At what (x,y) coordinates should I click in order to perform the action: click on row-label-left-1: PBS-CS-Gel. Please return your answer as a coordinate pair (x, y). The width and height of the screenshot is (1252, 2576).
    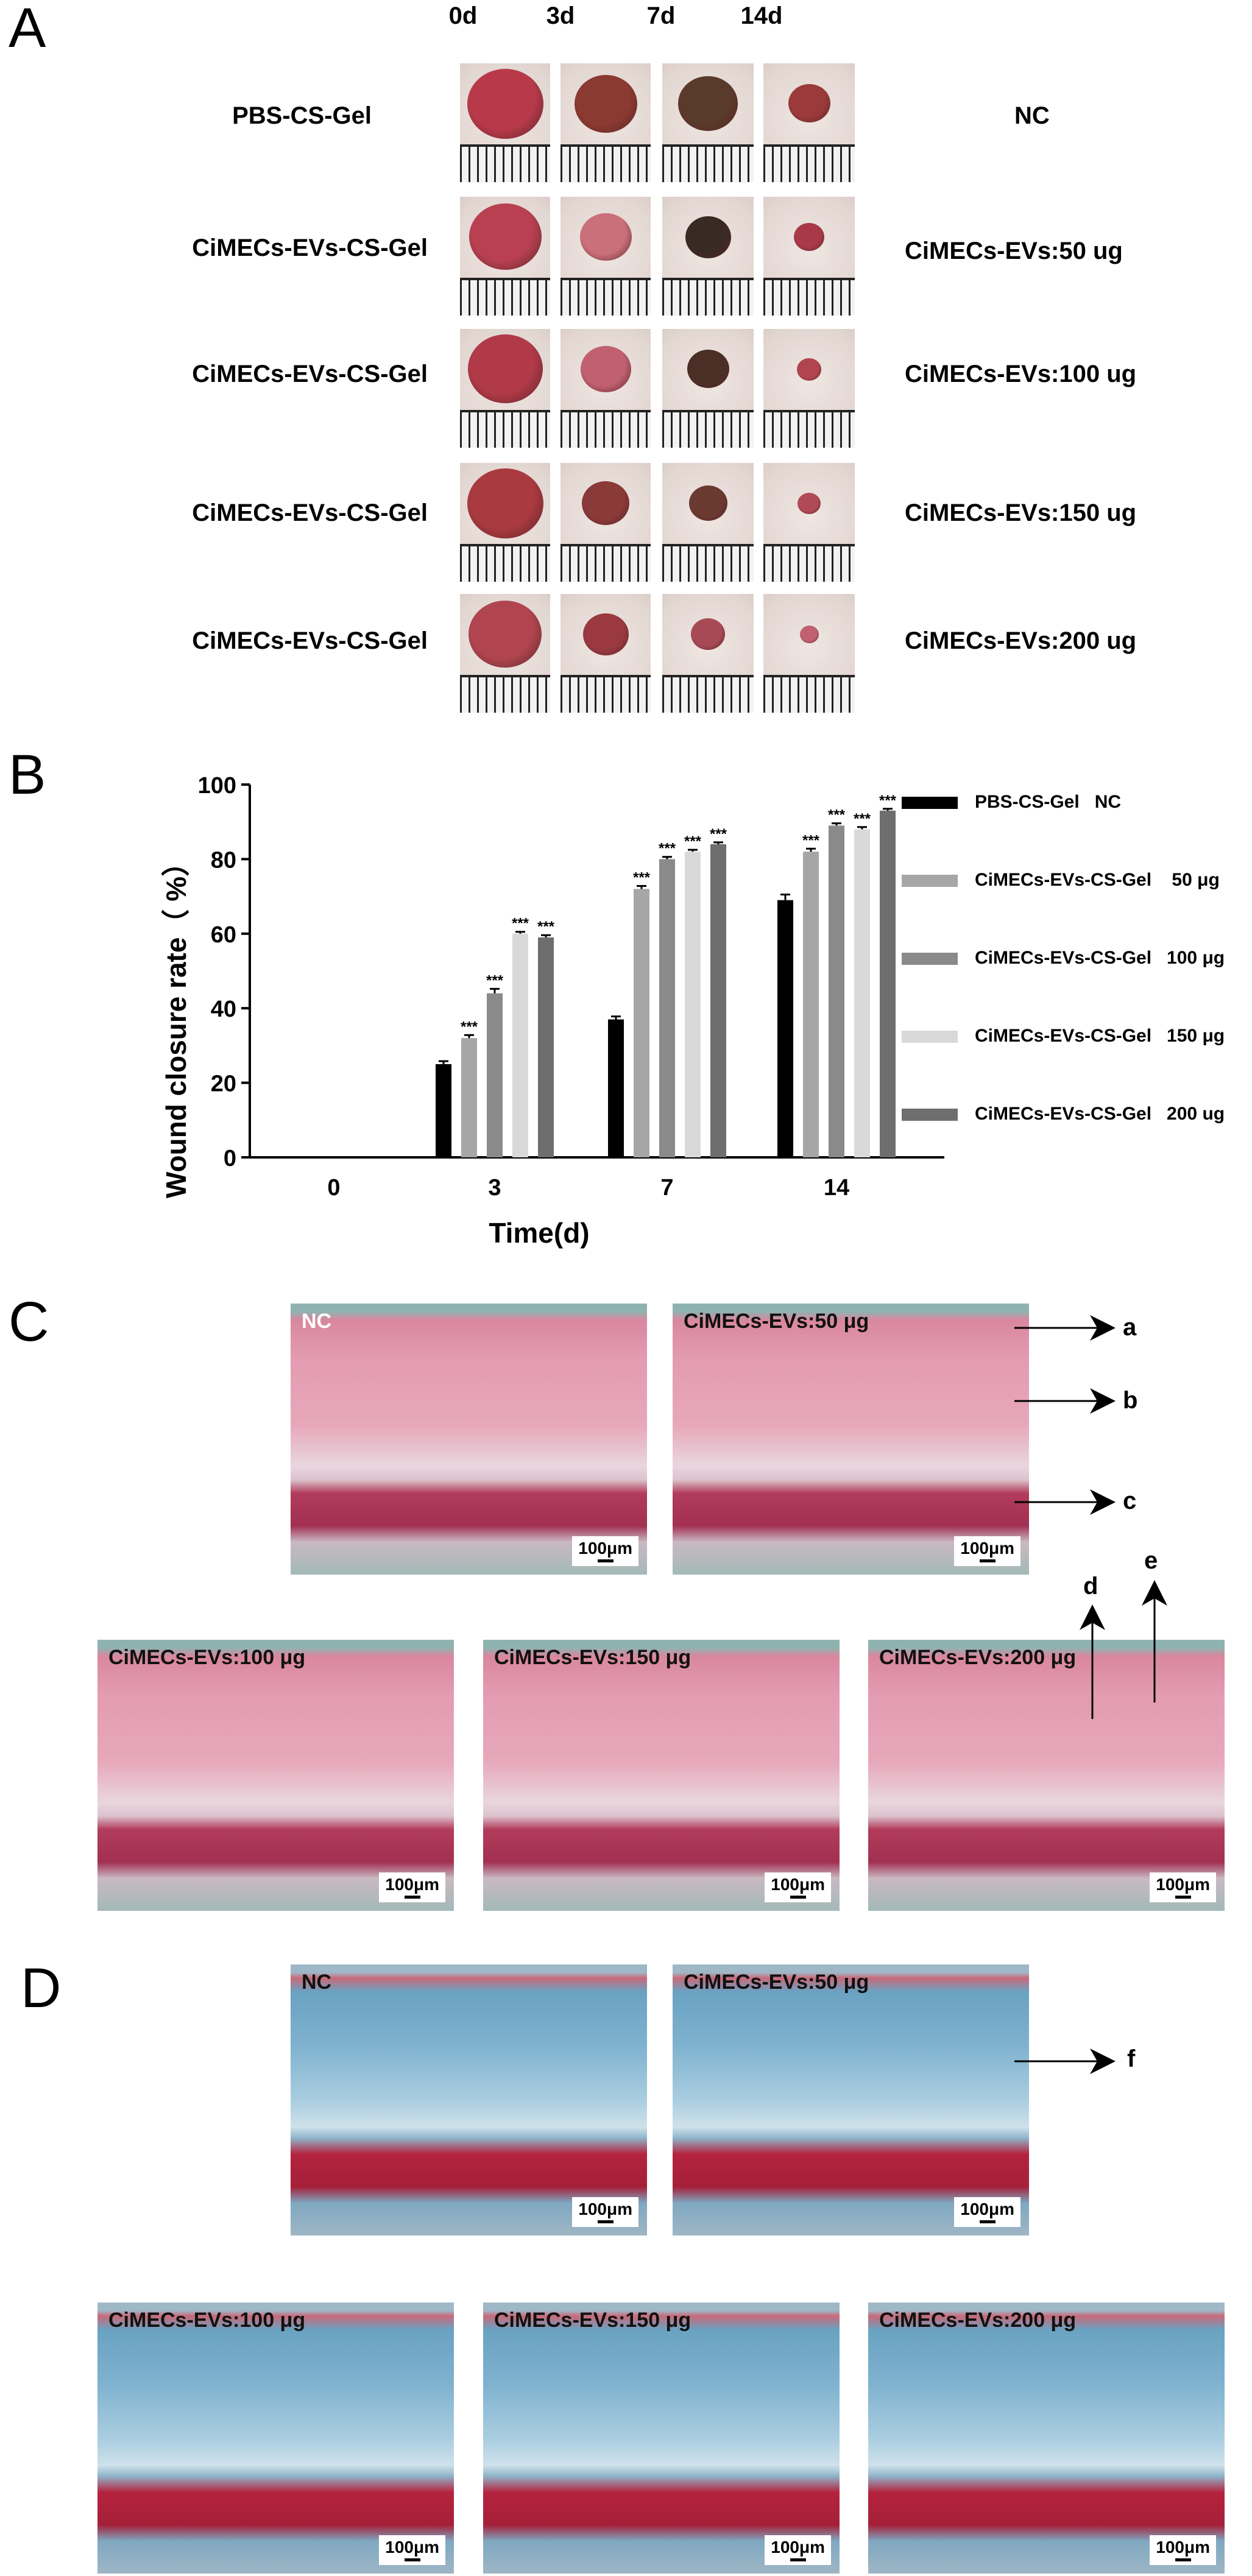
    Looking at the image, I should click on (302, 115).